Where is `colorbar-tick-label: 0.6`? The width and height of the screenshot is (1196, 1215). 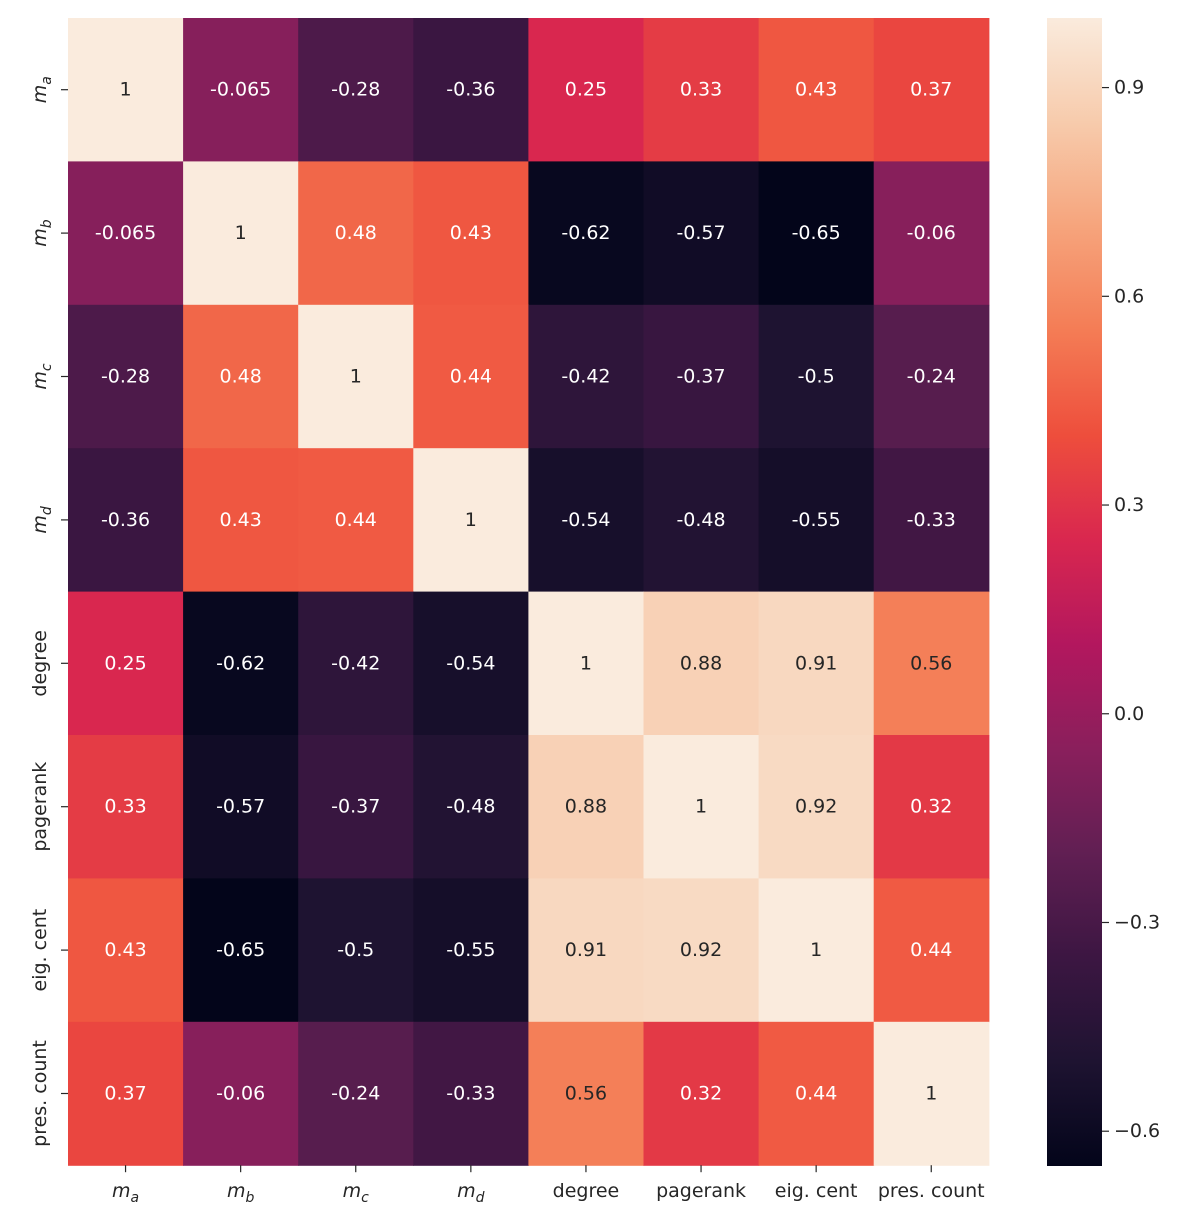 colorbar-tick-label: 0.6 is located at coordinates (1129, 296).